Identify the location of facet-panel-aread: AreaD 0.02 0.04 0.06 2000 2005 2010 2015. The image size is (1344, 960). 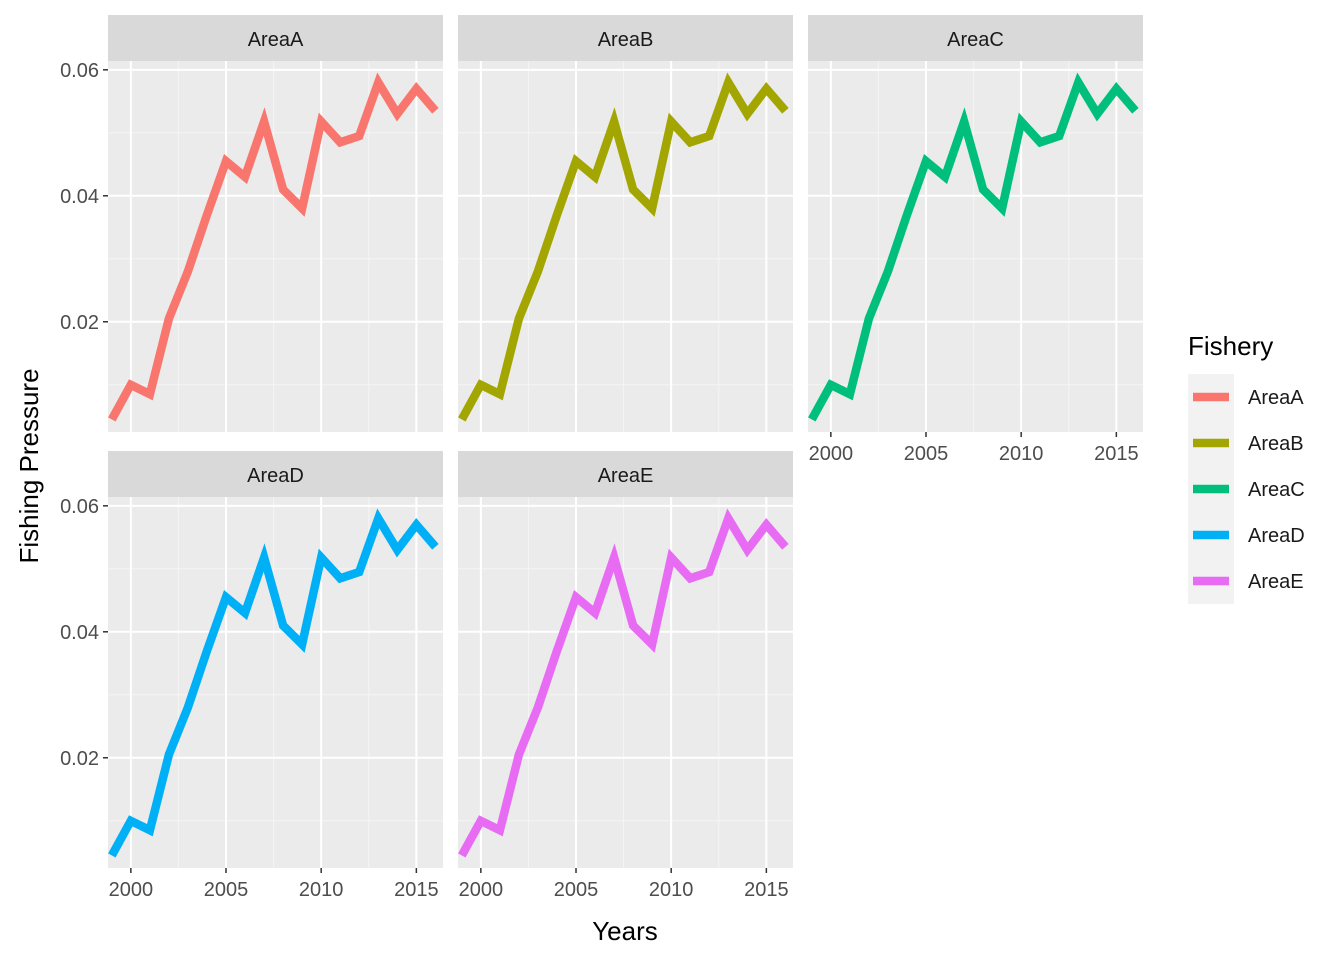
(251, 676).